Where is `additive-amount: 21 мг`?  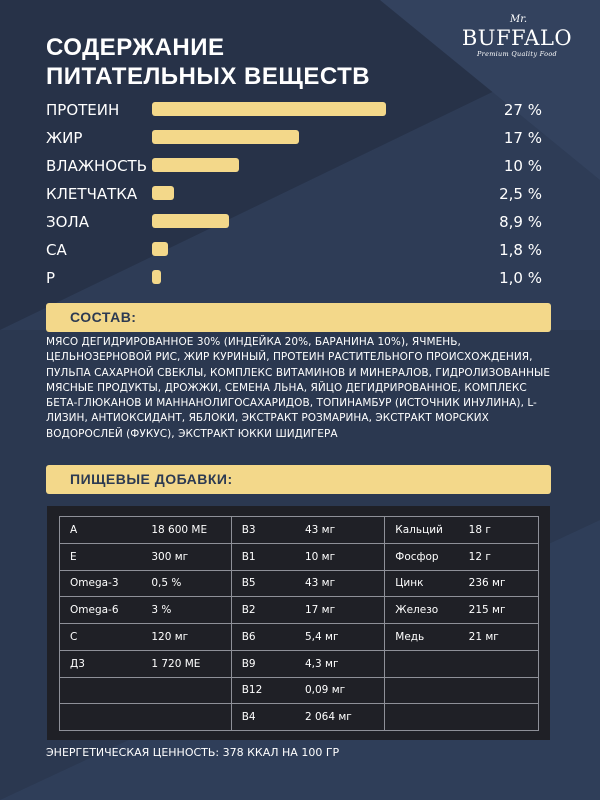 additive-amount: 21 мг is located at coordinates (500, 637).